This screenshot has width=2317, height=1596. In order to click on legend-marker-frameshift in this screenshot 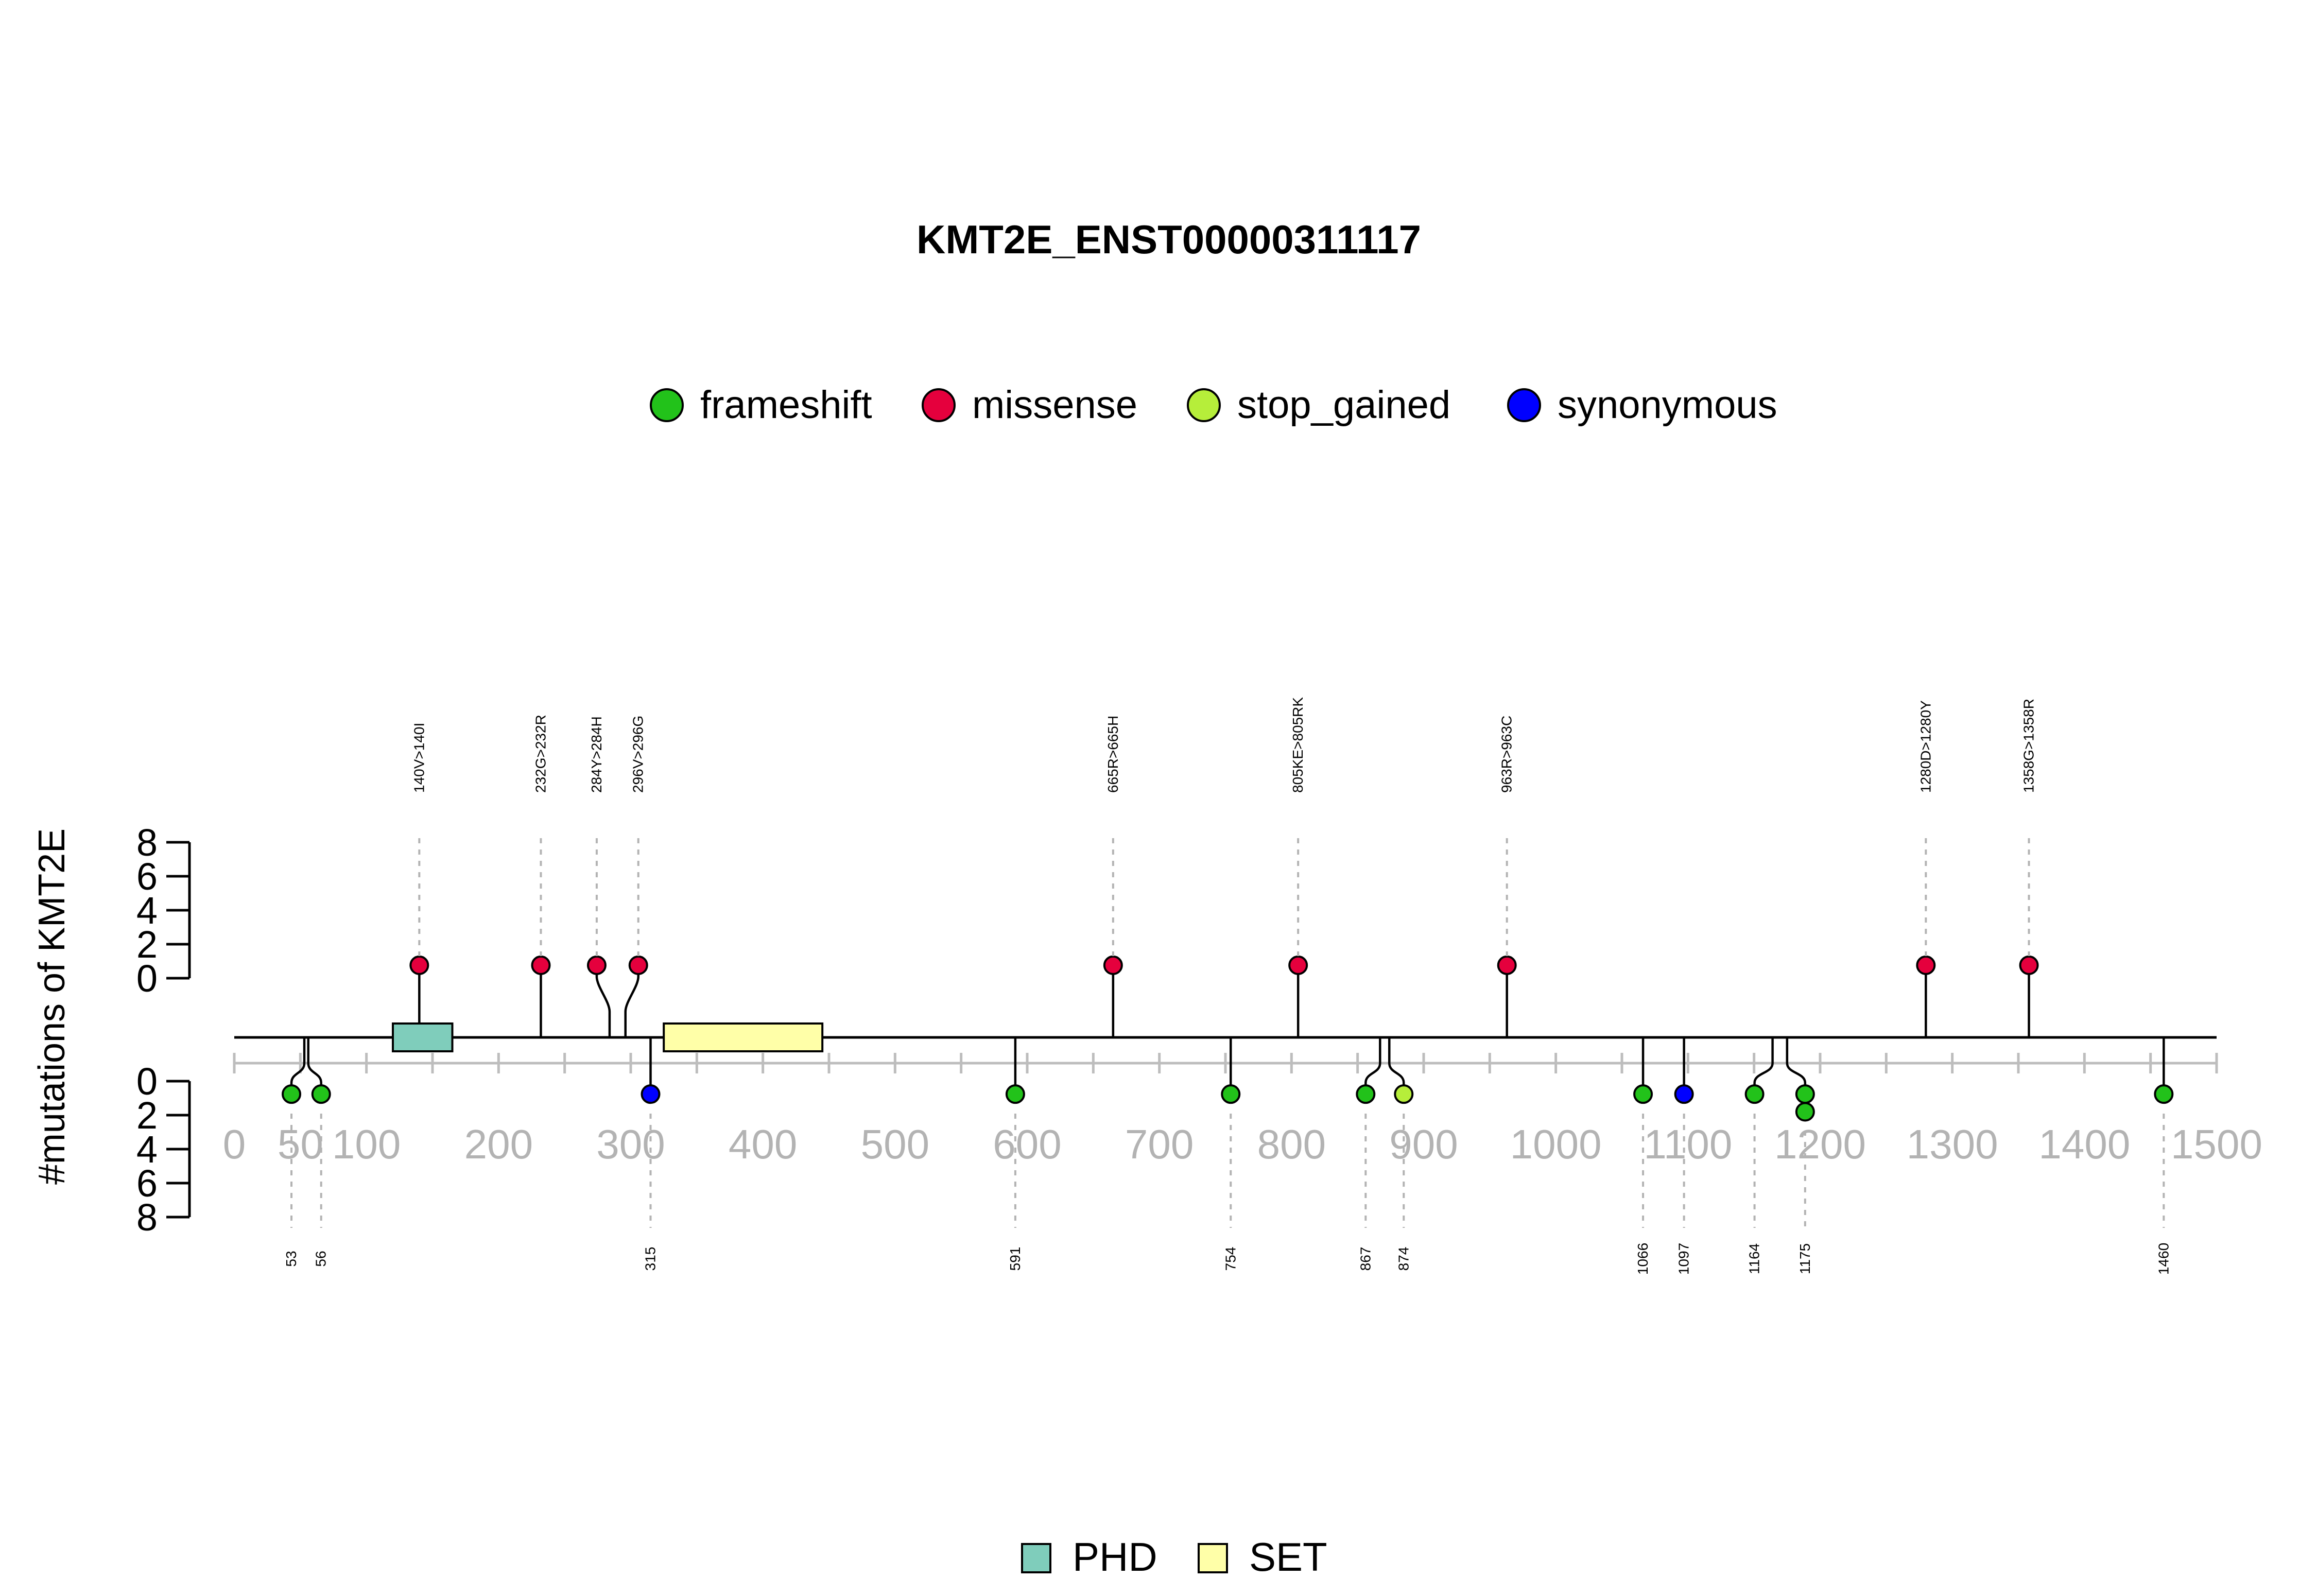, I will do `click(667, 405)`.